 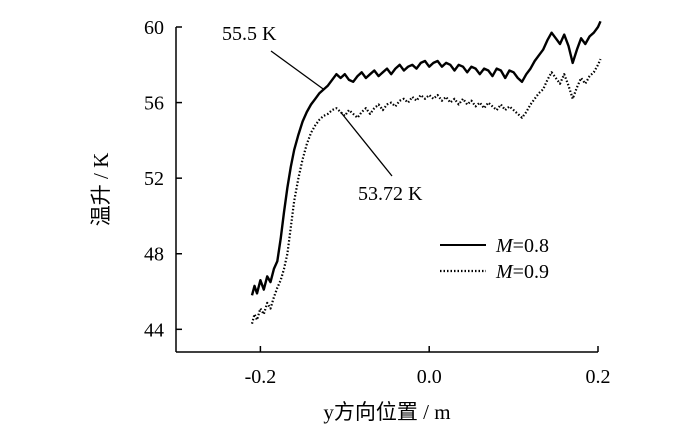 I want to click on legend-label: M=0.8, so click(x=522, y=246).